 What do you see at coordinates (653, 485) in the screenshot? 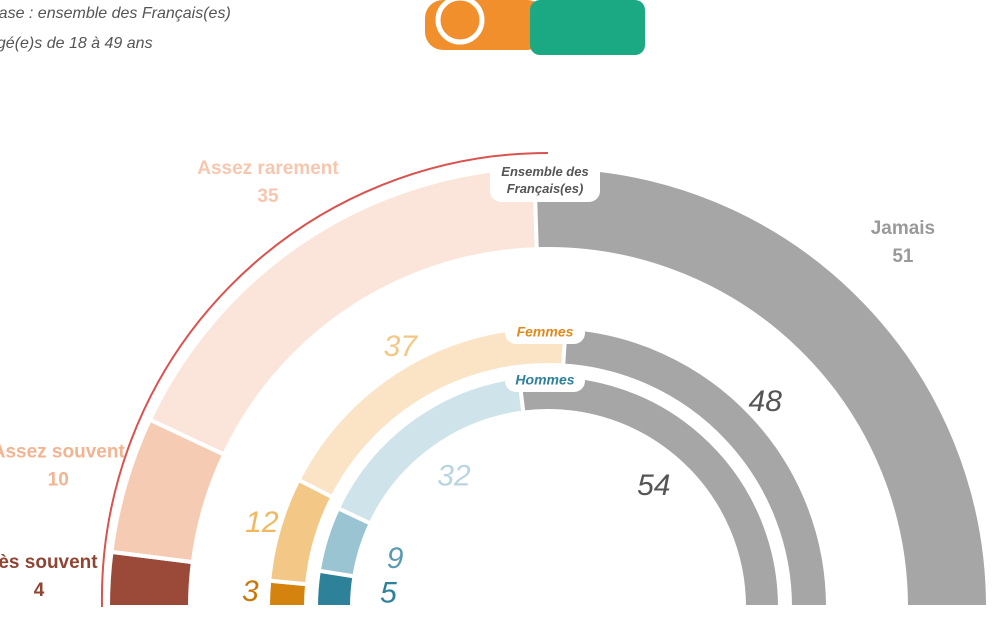
I see `value-label: 54` at bounding box center [653, 485].